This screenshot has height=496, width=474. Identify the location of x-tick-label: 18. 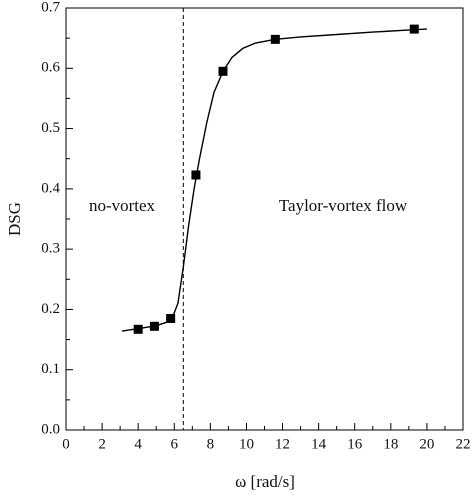
(390, 444).